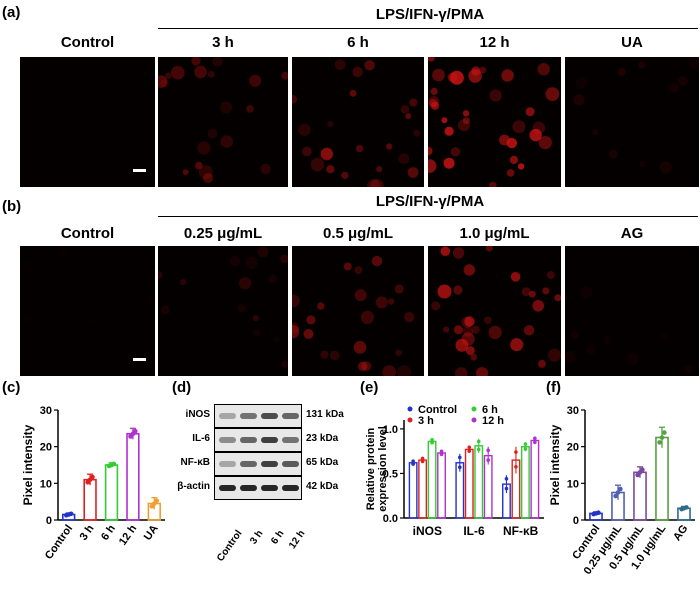  What do you see at coordinates (11, 12) in the screenshot?
I see `panel-label-a: (a)` at bounding box center [11, 12].